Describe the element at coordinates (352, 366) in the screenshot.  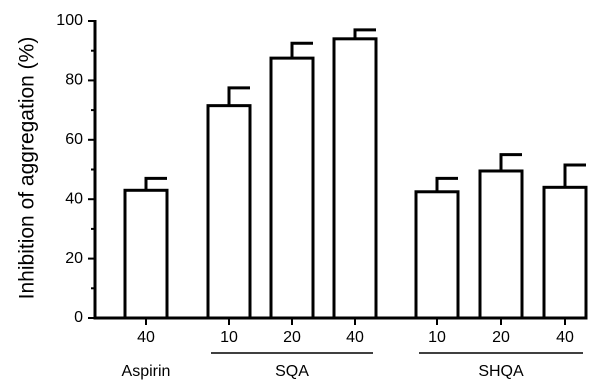
I see `group-labels: Aspirin SQA SHQA` at that location.